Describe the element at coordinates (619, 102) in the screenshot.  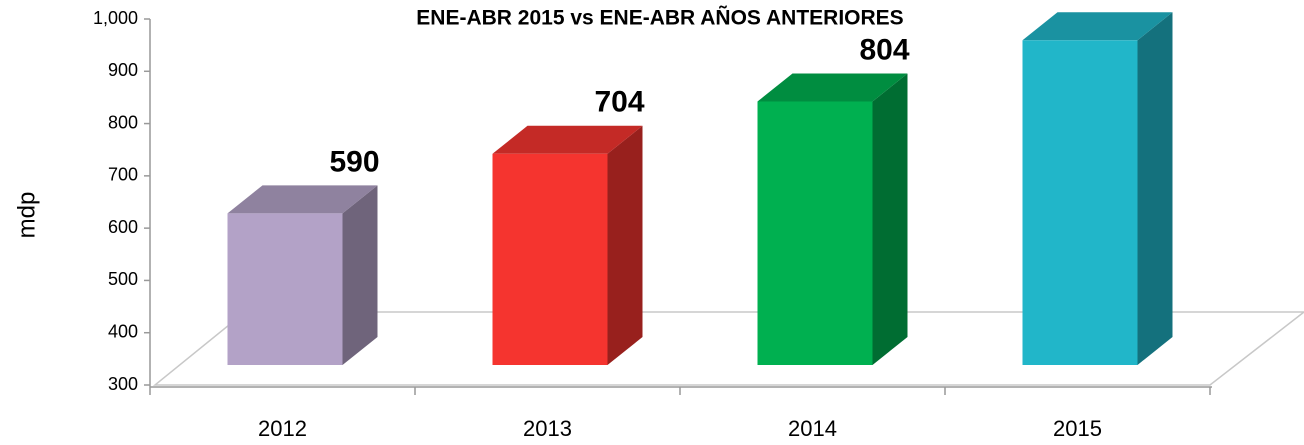
I see `value-label: 704` at that location.